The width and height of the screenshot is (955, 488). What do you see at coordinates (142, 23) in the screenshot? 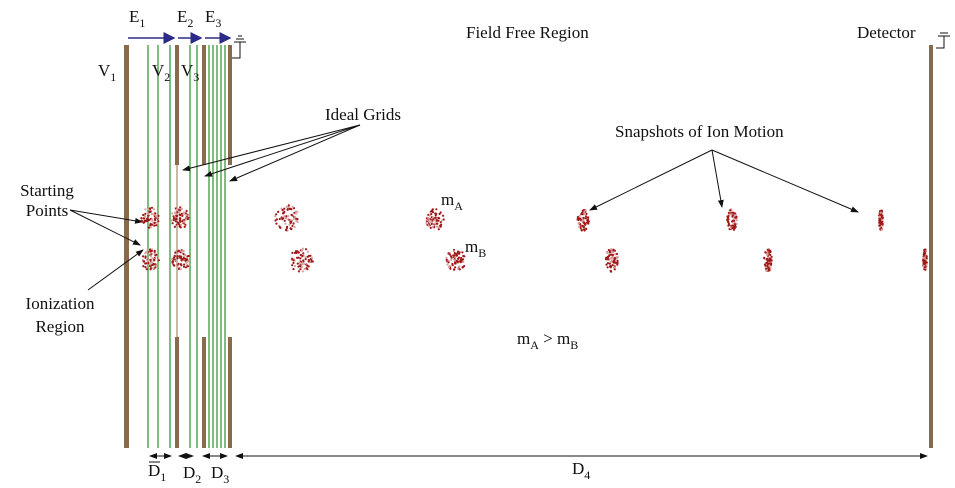
I see `field-label-sub: 1` at bounding box center [142, 23].